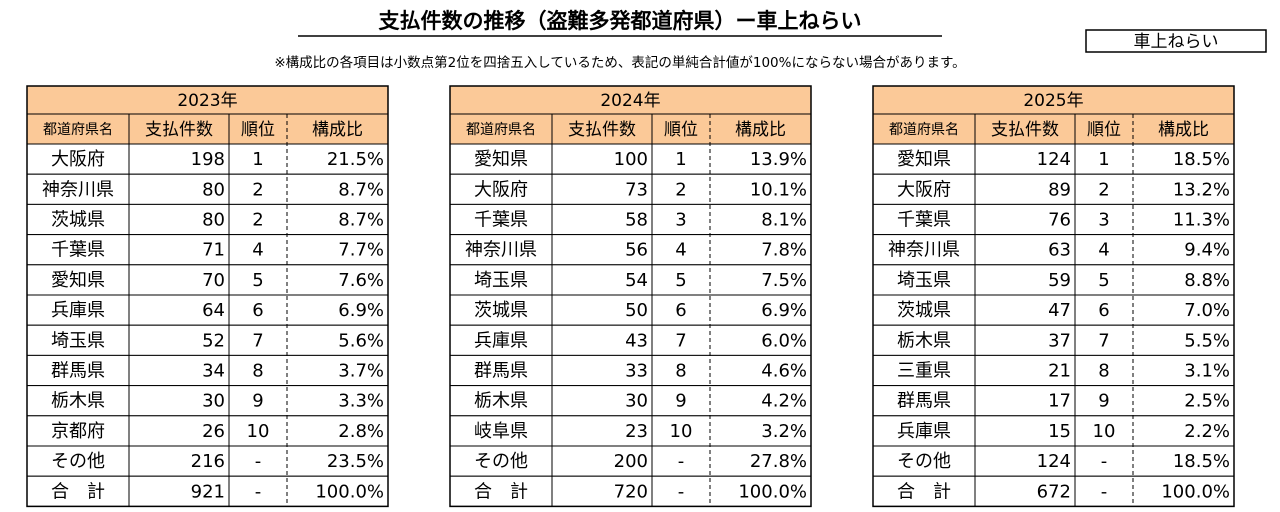  I want to click on cell: 34, so click(213, 371).